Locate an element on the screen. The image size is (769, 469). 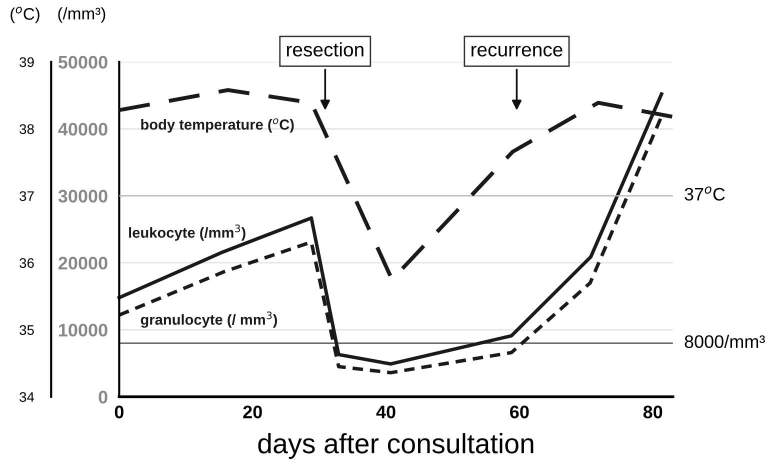
y2-tick-label: 37 is located at coordinates (27, 196).